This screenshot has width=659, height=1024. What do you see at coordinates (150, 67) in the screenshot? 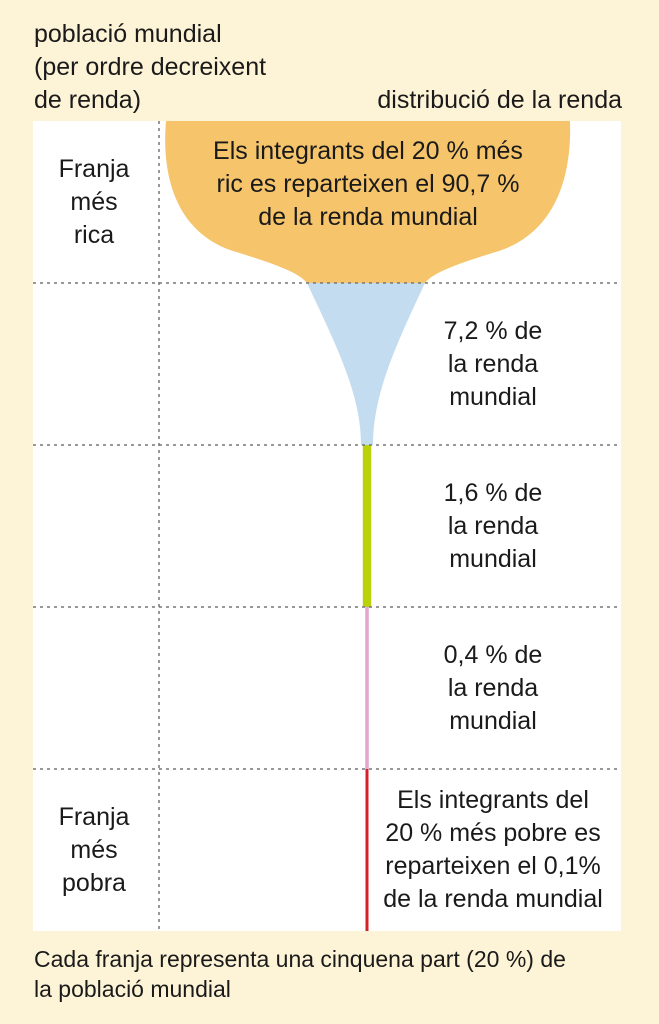
I see `population-axis-label-line-2: (per ordre decreixent` at bounding box center [150, 67].